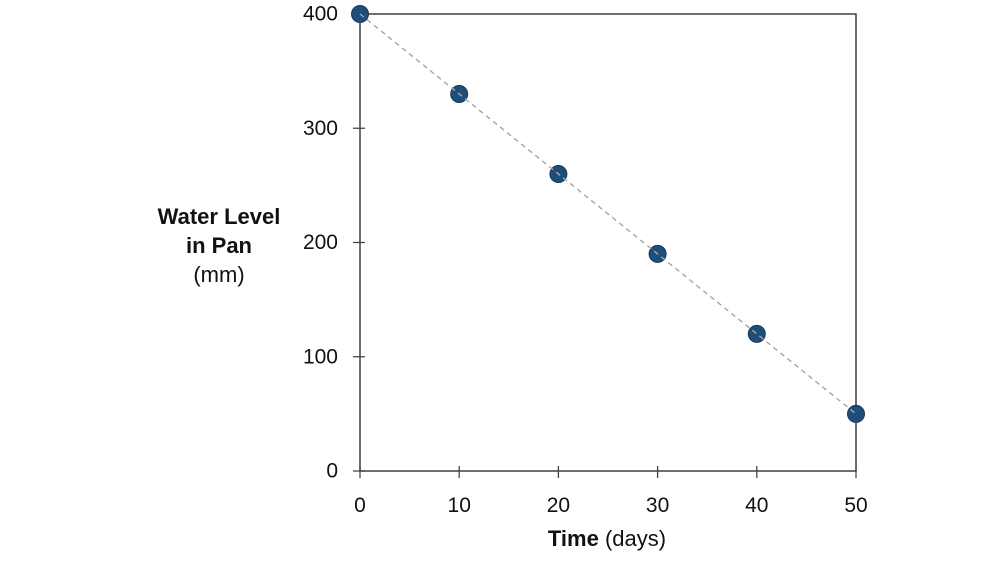 Image resolution: width=1000 pixels, height=563 pixels. I want to click on y-axis-title: Water Level in Pan (mm), so click(219, 245).